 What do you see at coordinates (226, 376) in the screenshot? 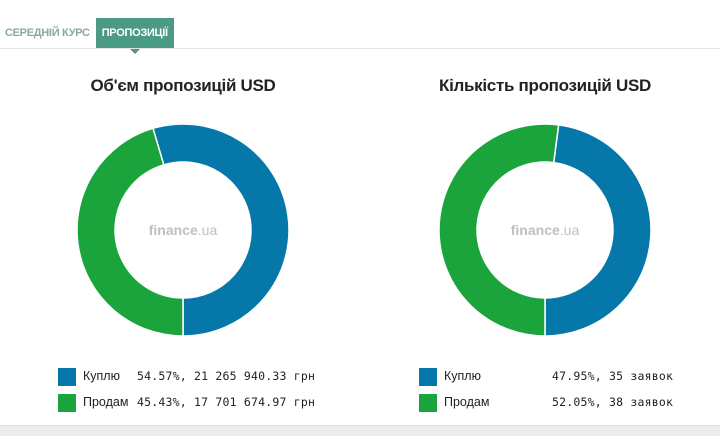
I see `legend-value: 54.57%, 21 265 940.33 грн` at bounding box center [226, 376].